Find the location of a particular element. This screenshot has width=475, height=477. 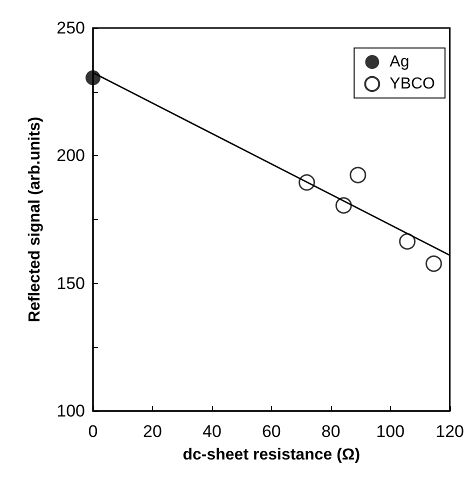

legend-label: Ag is located at coordinates (400, 62).